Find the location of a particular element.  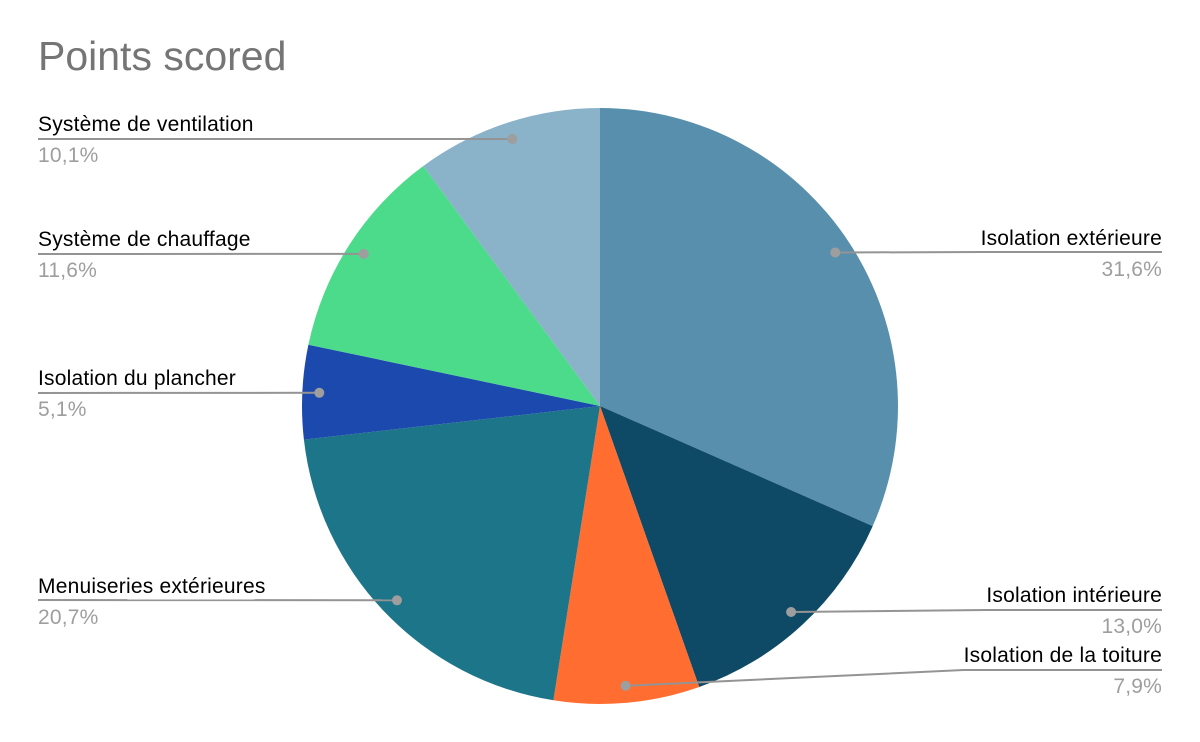

slice-percent-text: 31,6% is located at coordinates (1131, 269).